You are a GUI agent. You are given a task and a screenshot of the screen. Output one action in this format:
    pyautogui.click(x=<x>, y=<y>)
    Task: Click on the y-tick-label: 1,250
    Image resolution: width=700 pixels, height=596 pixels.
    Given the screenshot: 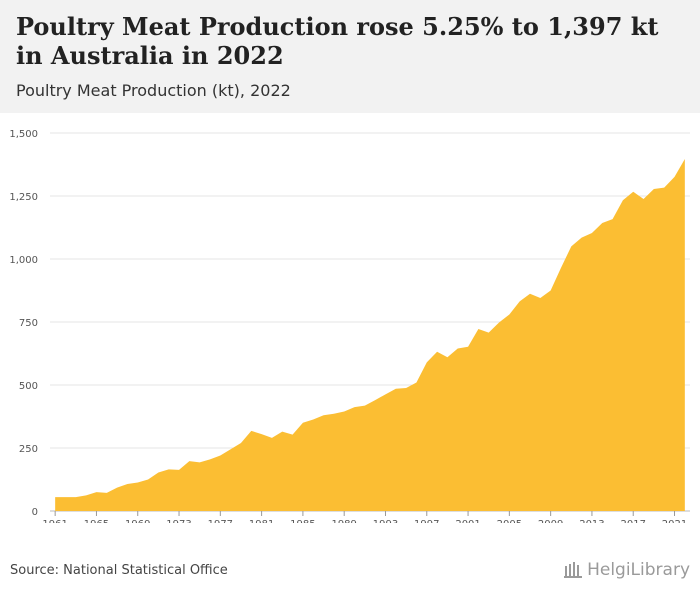 What is the action you would take?
    pyautogui.click(x=23, y=197)
    